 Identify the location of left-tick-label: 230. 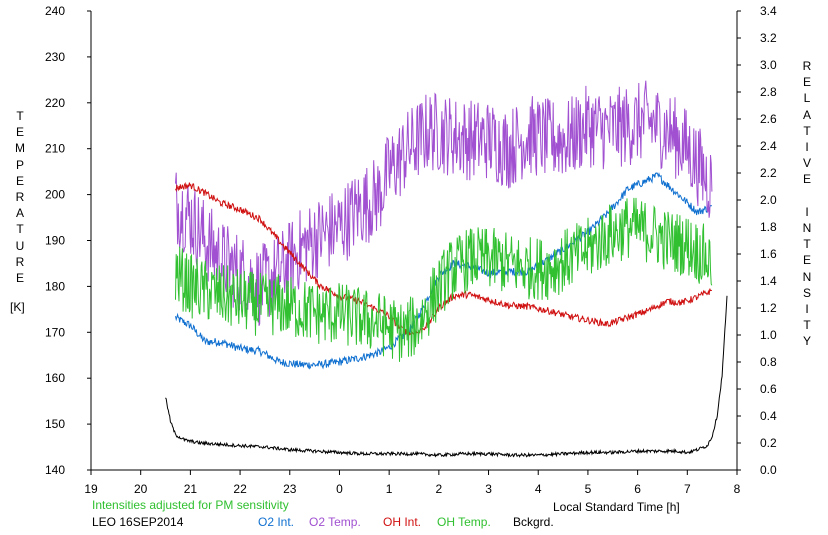
(55, 57).